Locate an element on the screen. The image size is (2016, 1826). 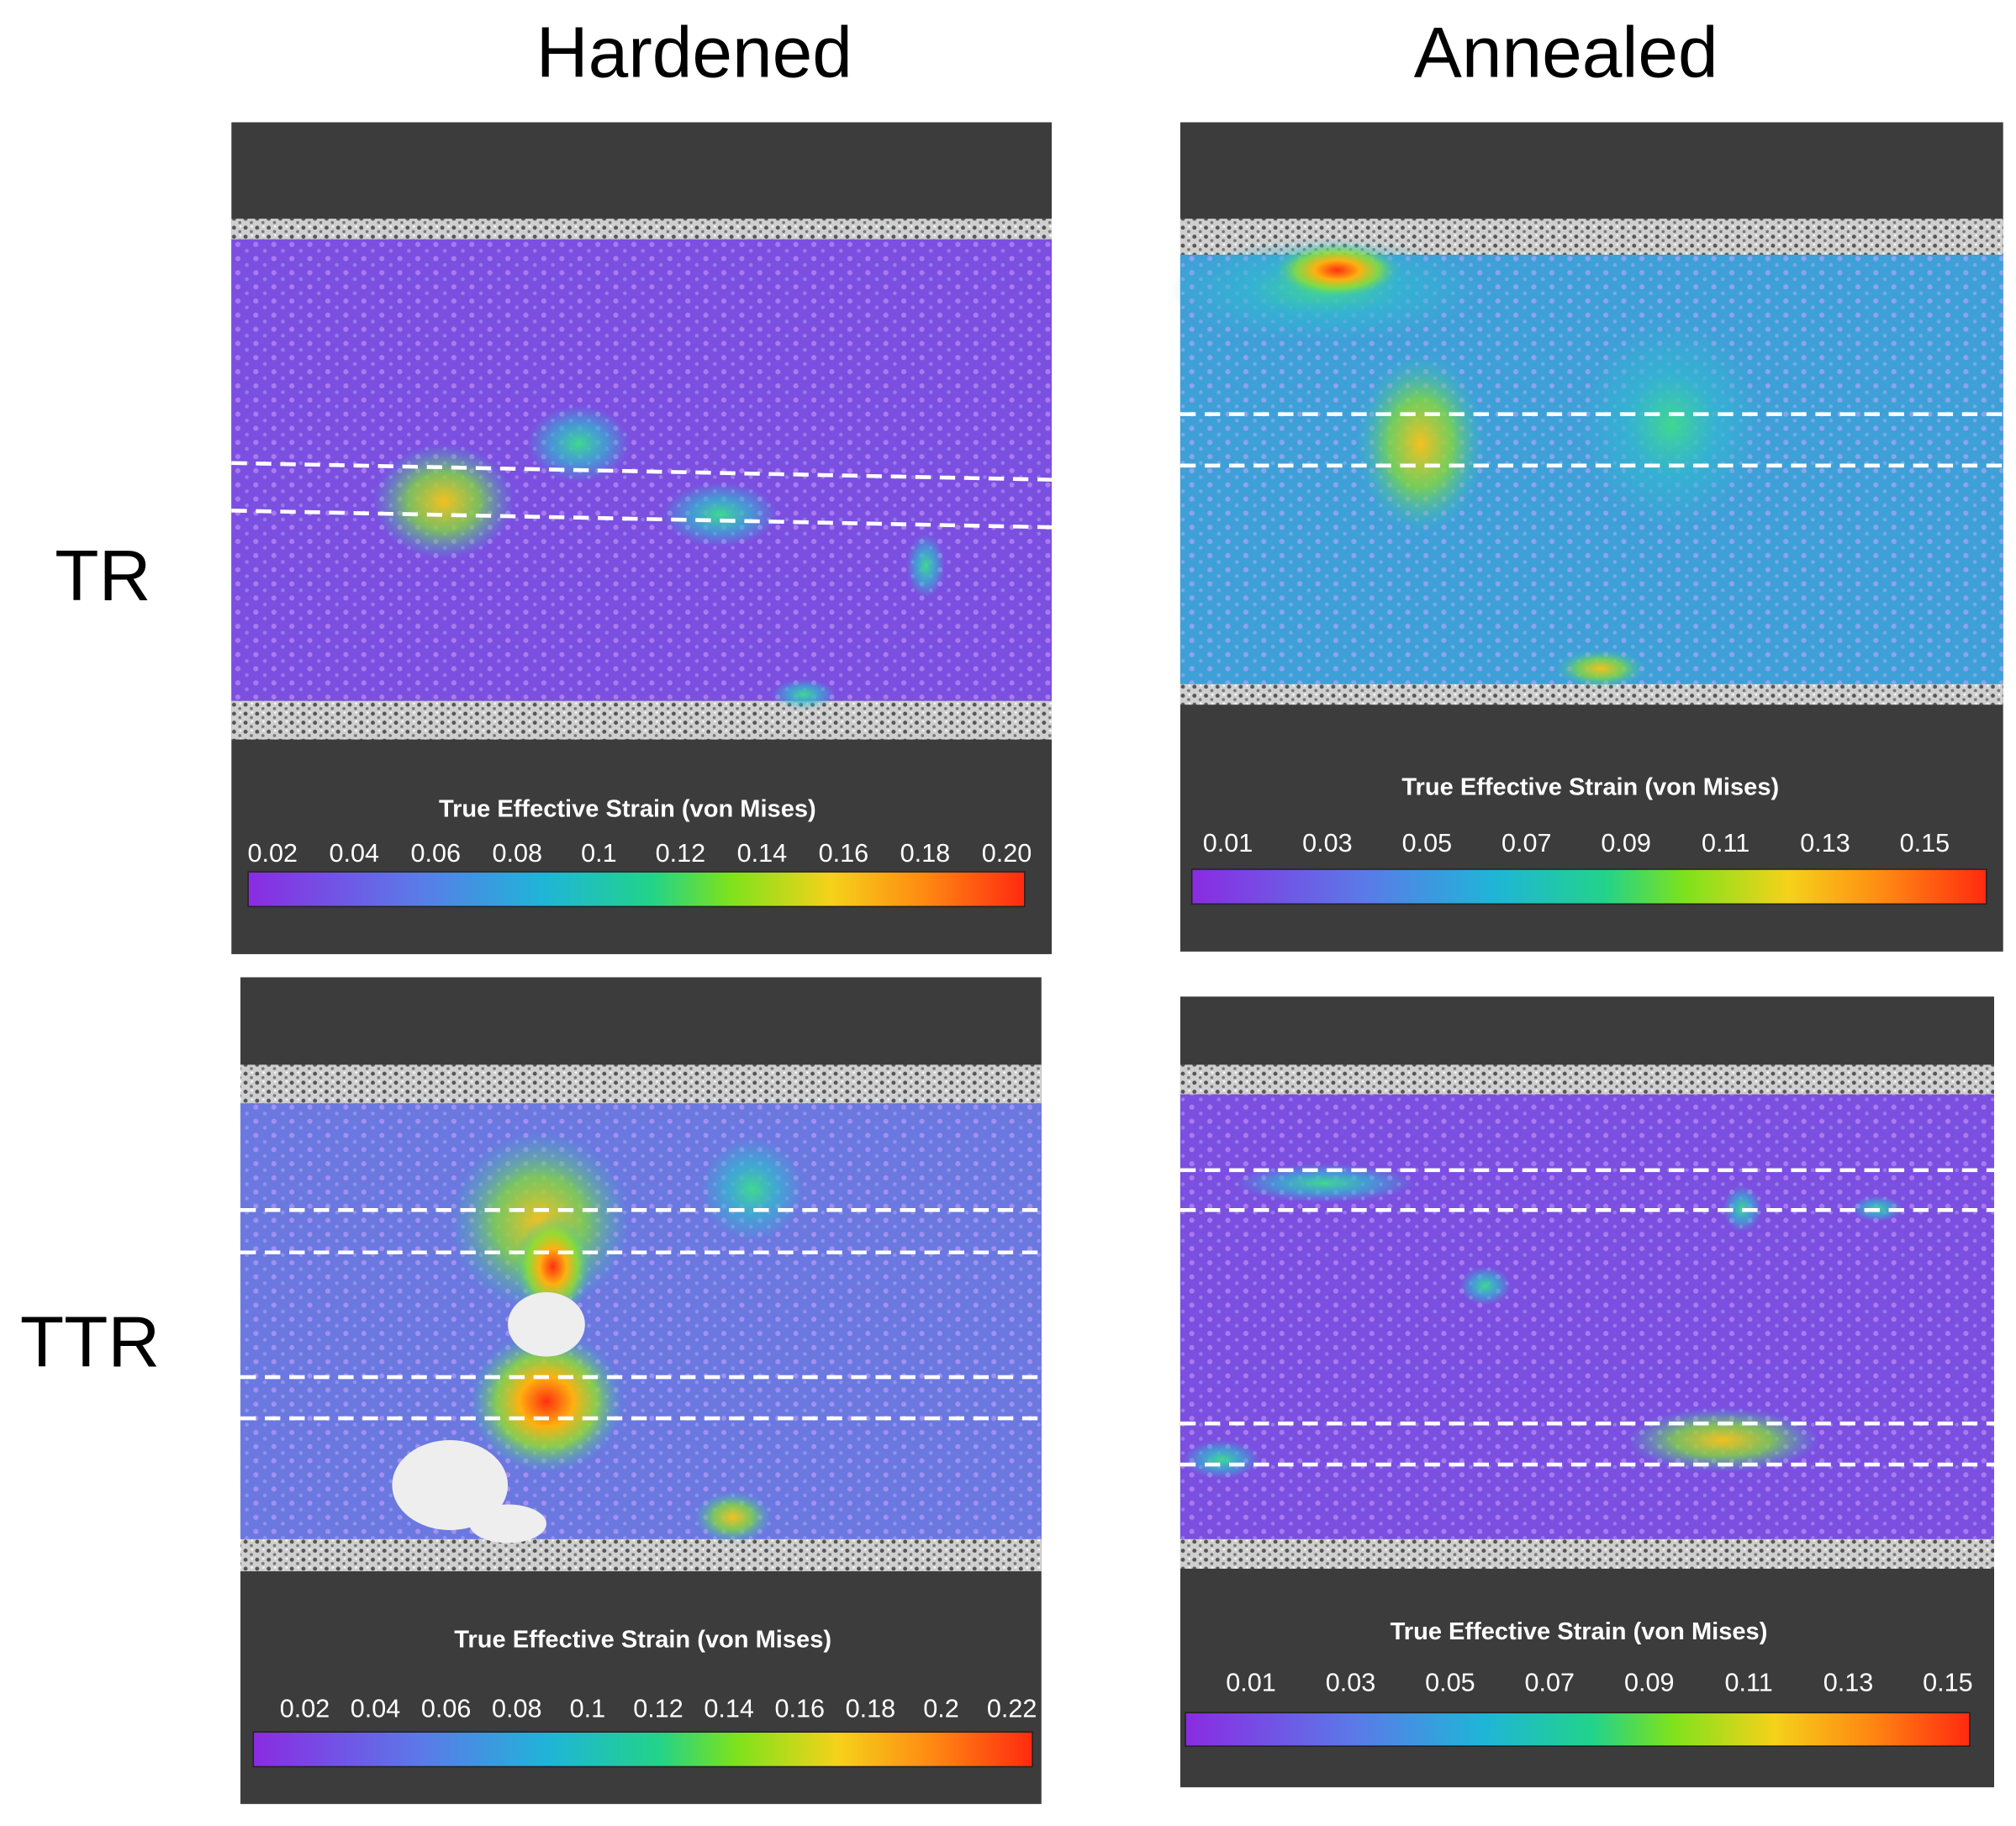
colorbar-tick-label: 0.22 is located at coordinates (1012, 1709).